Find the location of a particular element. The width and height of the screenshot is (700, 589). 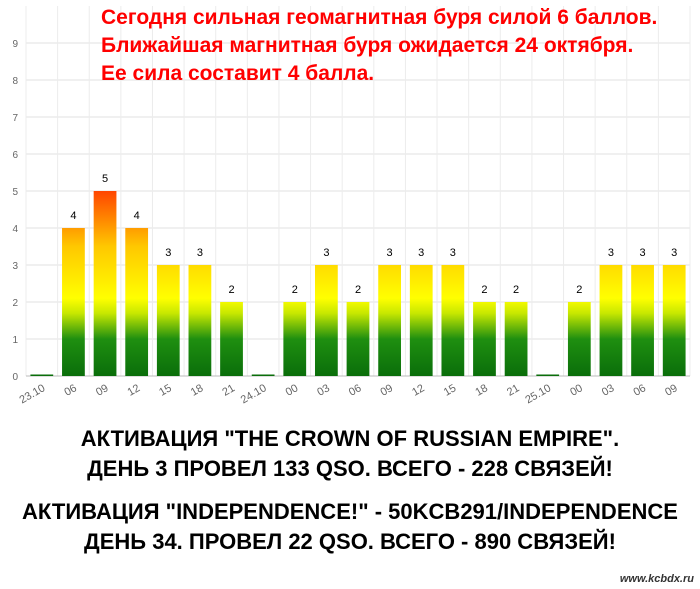

y-tick-label: 1 is located at coordinates (15, 340).